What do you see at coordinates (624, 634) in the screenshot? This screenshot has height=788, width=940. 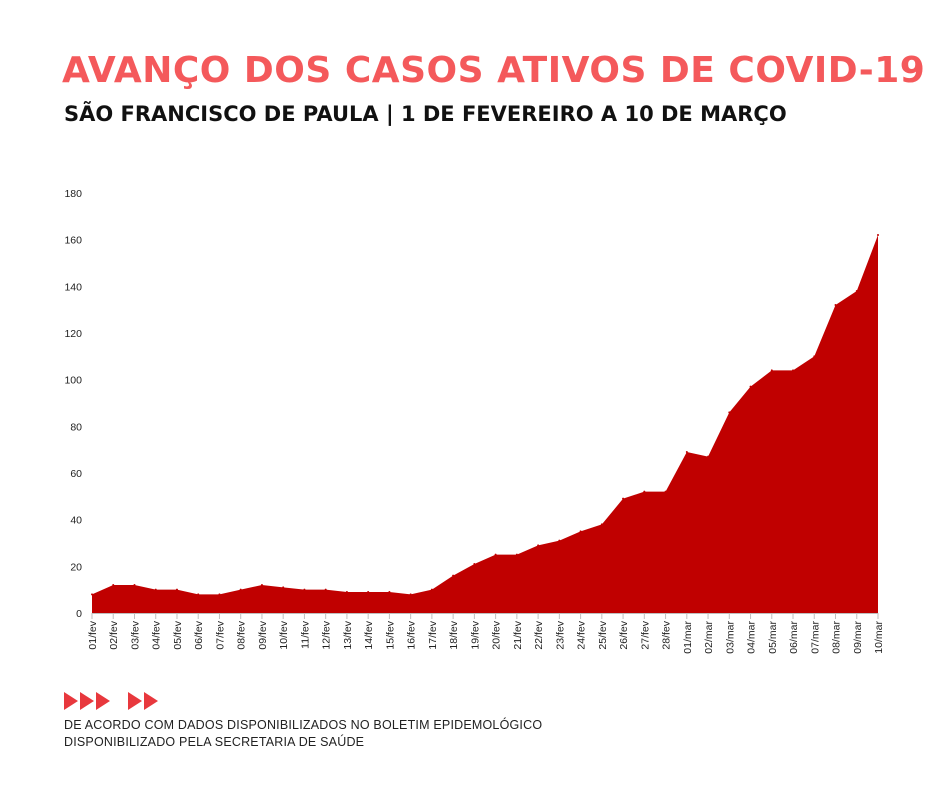 I see `x-tick-label: 26/fev` at bounding box center [624, 634].